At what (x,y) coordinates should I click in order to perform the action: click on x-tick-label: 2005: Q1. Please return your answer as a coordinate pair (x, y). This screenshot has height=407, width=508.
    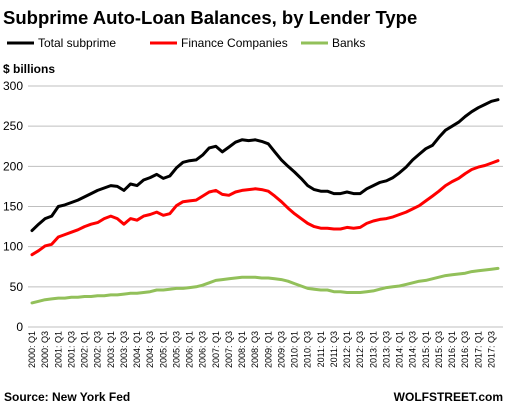
    Looking at the image, I should click on (163, 349).